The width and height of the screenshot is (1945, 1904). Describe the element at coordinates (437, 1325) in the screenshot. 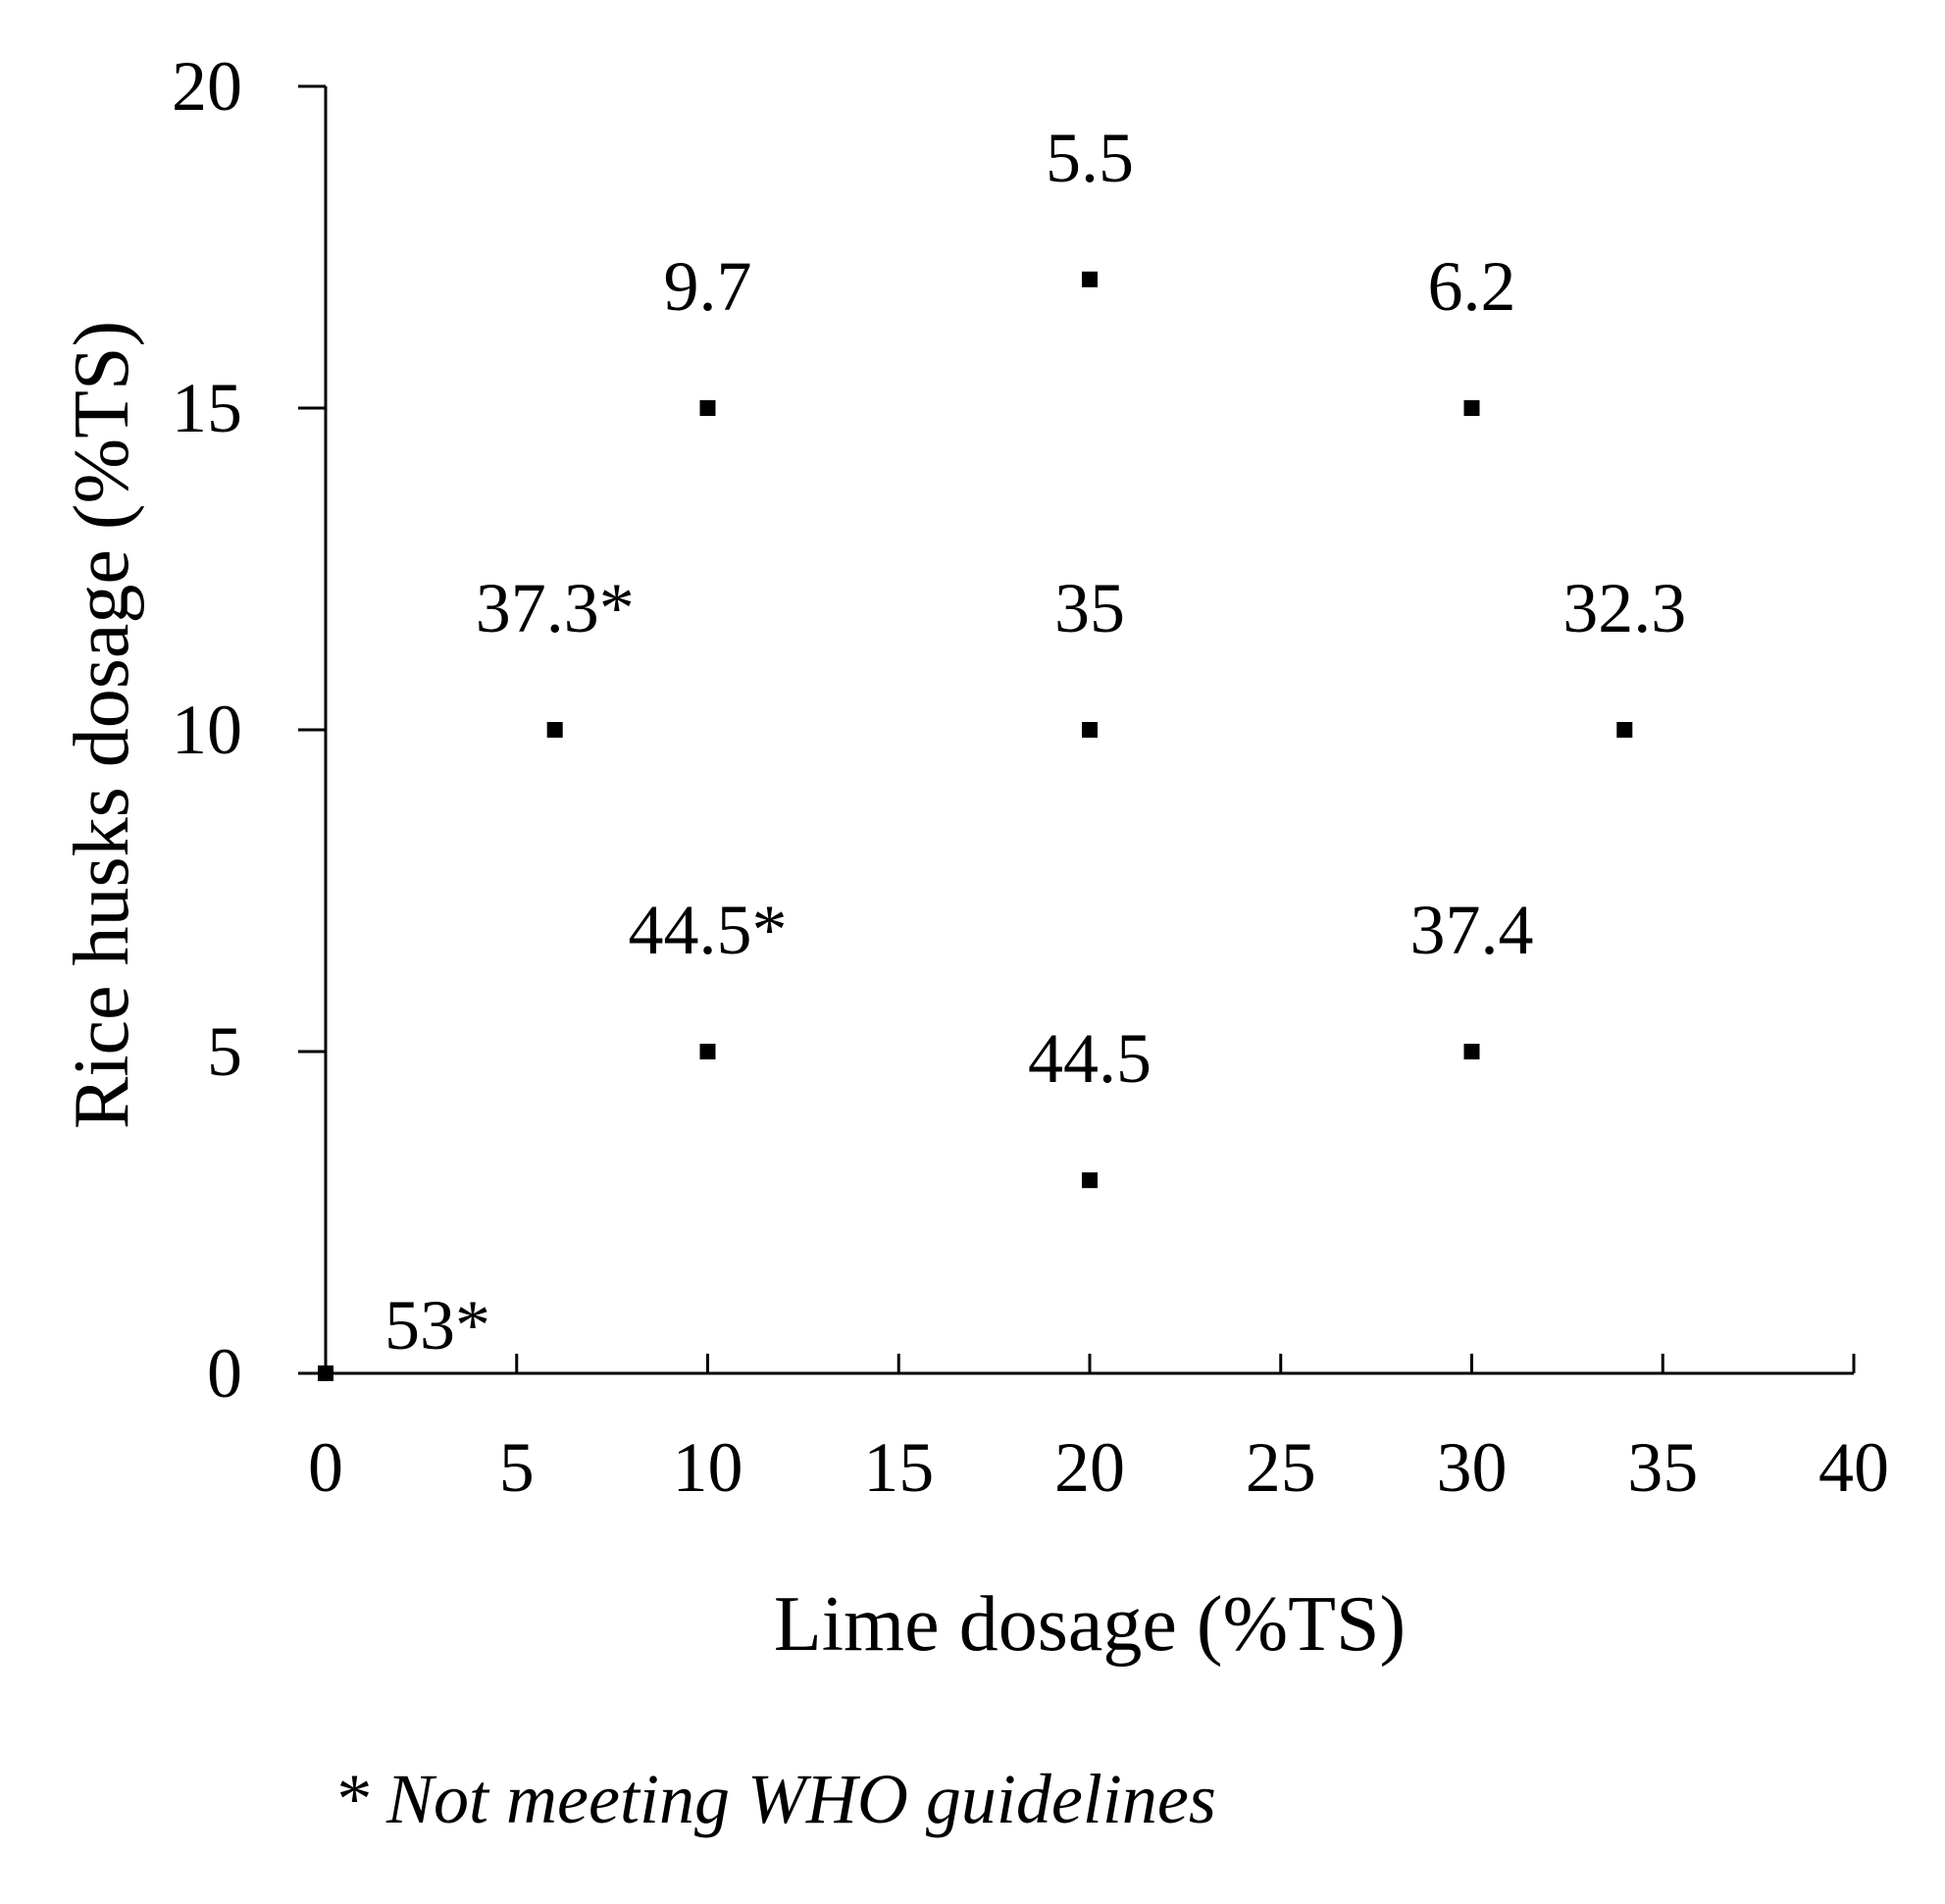

I see `data-label: 53*` at that location.